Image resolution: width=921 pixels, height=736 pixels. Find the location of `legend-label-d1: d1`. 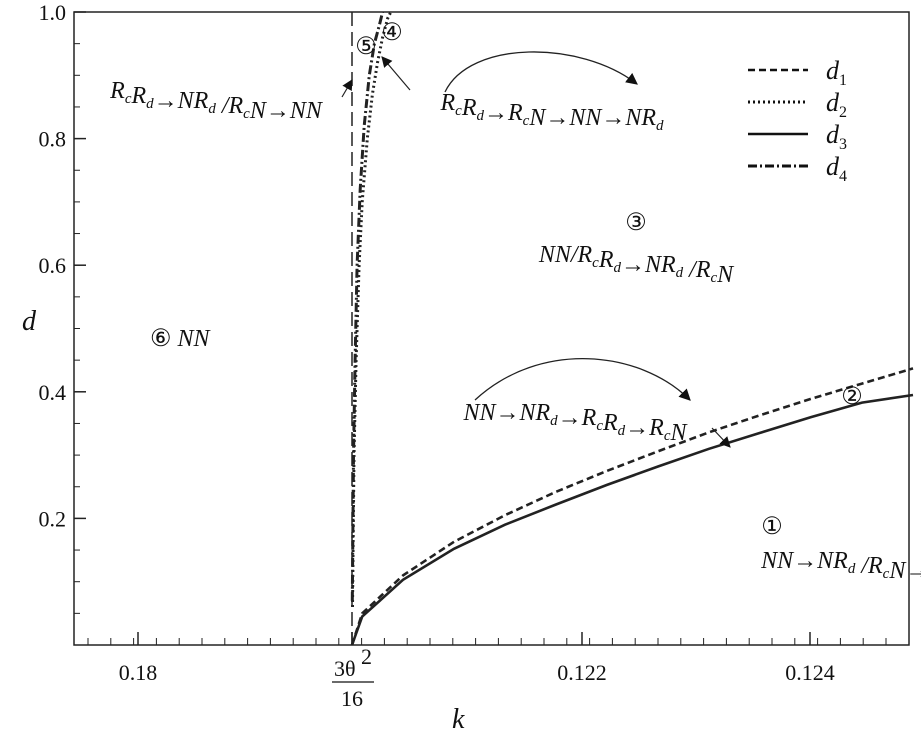

legend-label-d1: d1 is located at coordinates (836, 72).